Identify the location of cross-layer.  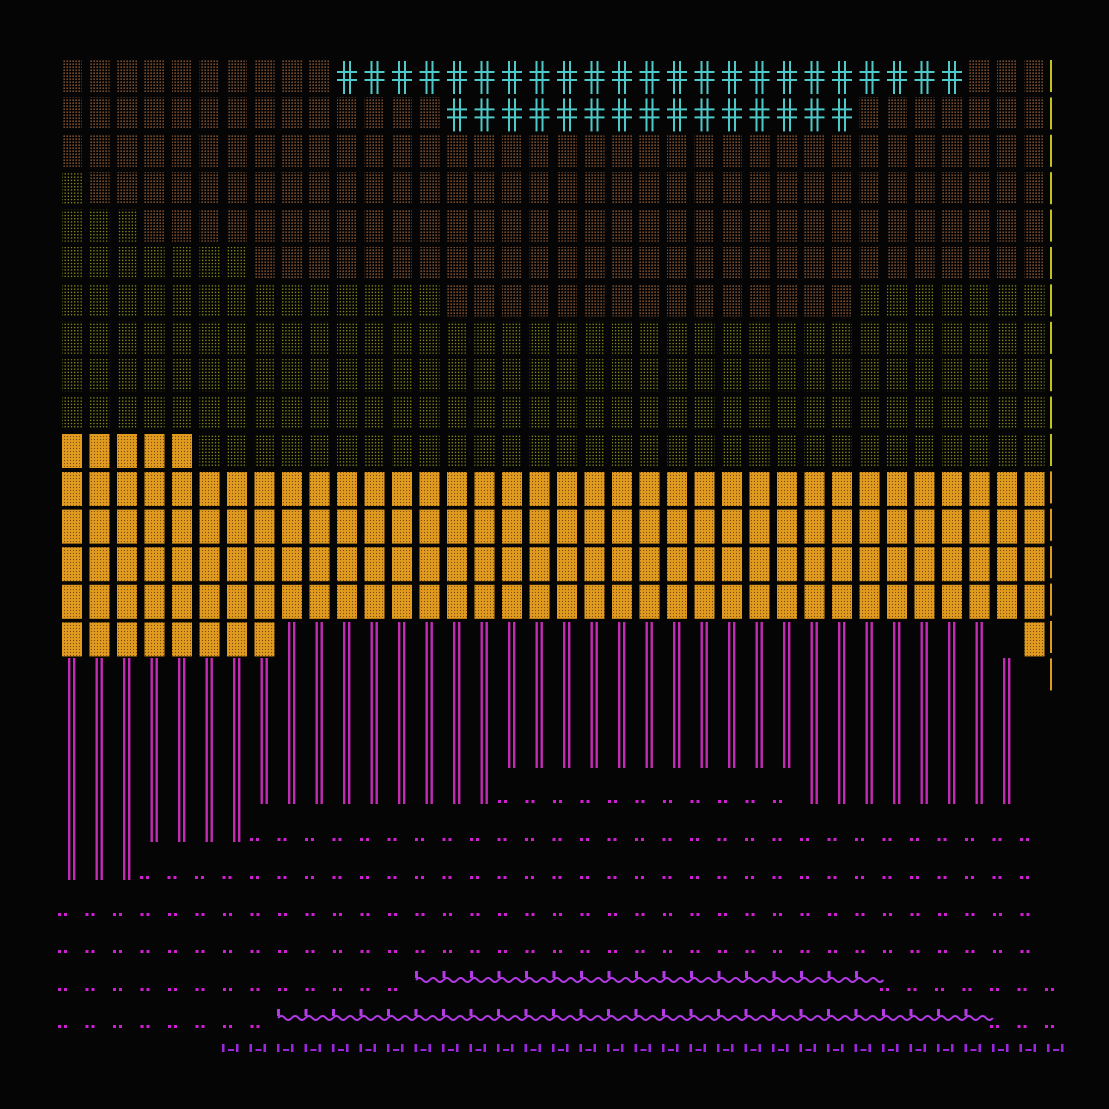
(649, 96).